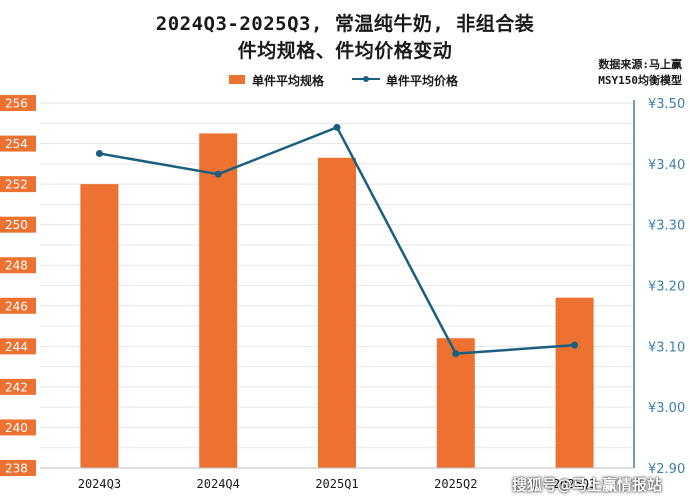  Describe the element at coordinates (640, 64) in the screenshot. I see `source-line1: 数据来源:马上赢` at that location.